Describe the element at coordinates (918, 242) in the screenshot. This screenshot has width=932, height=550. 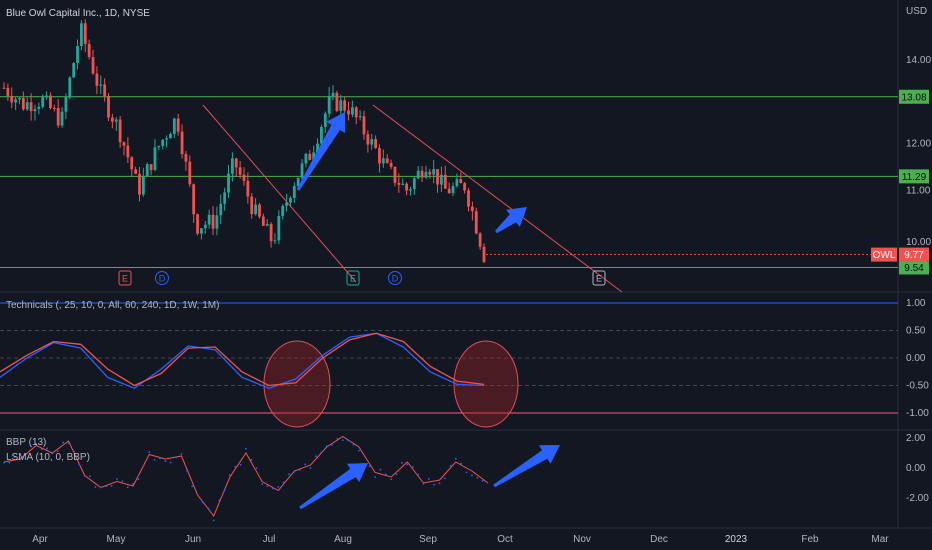
I see `price-tick-label: 10.00` at that location.